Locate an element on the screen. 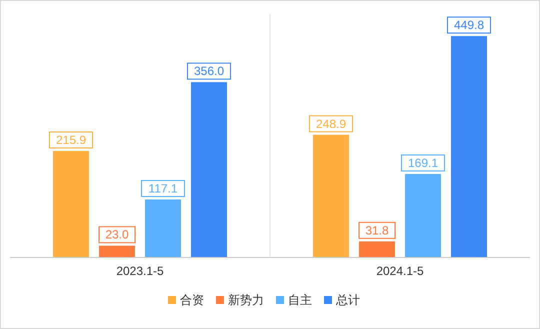  data-label: 215.9 is located at coordinates (71, 139).